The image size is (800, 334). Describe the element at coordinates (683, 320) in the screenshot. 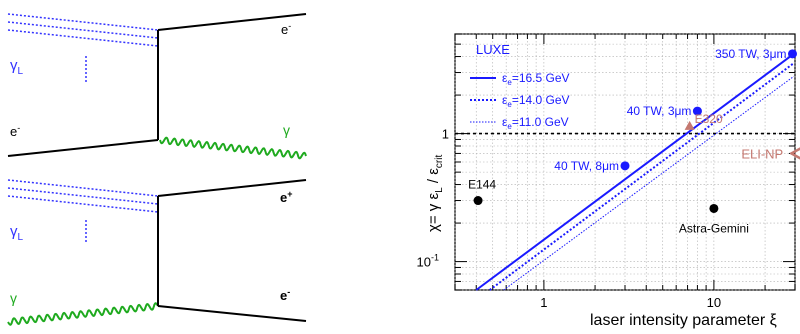

I see `x-axis-label: laser intensity parameter ξ` at that location.